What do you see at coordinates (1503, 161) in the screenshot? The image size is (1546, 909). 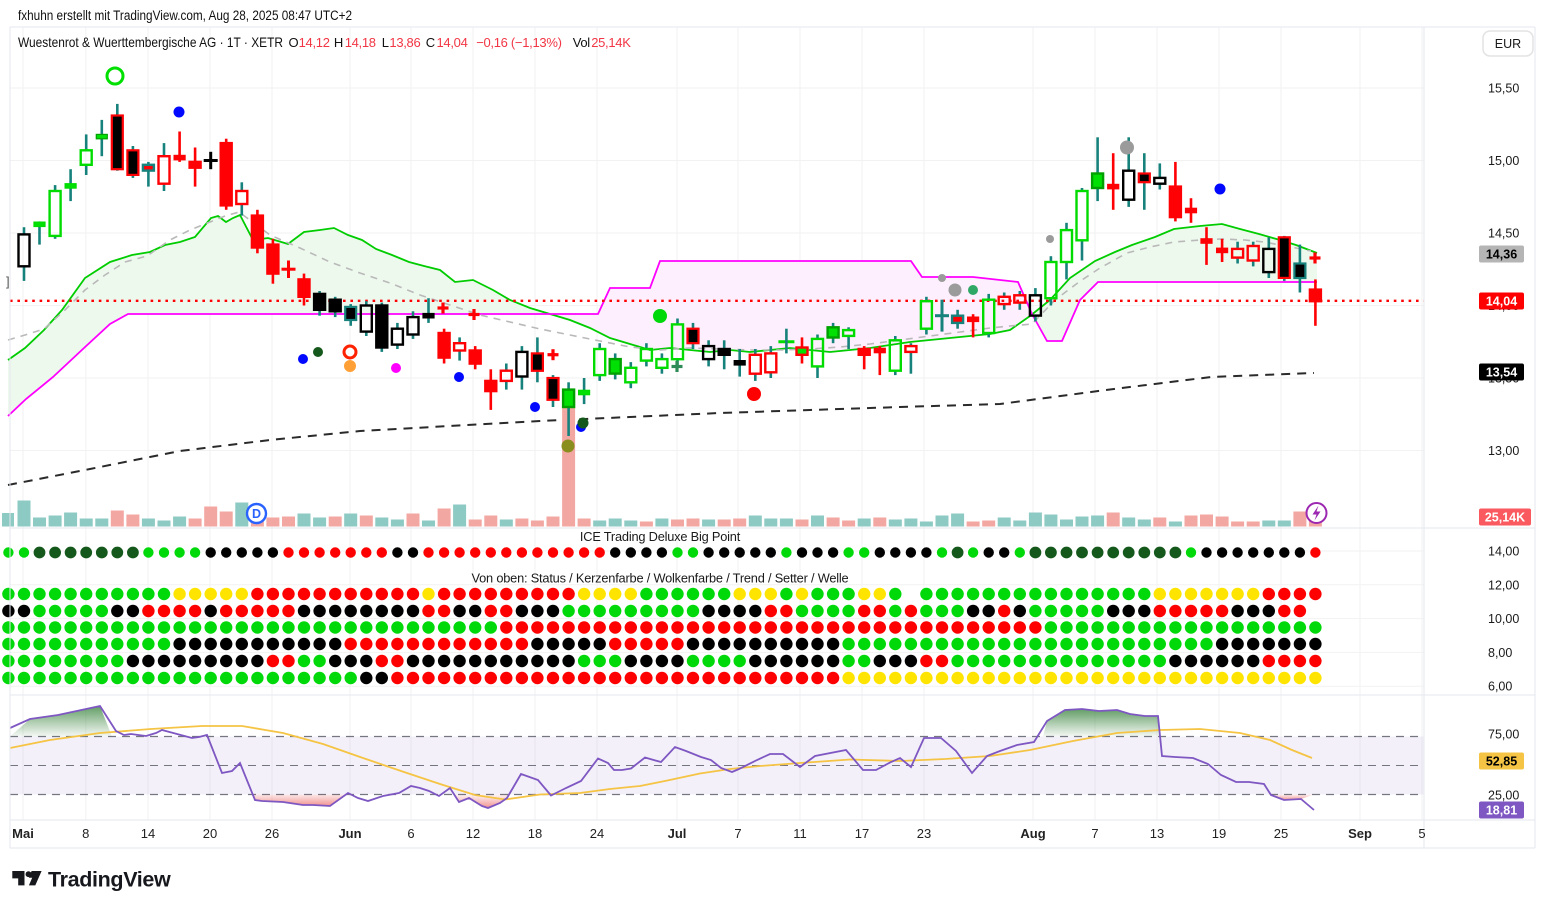 I see `svg-text: 15,00` at bounding box center [1503, 161].